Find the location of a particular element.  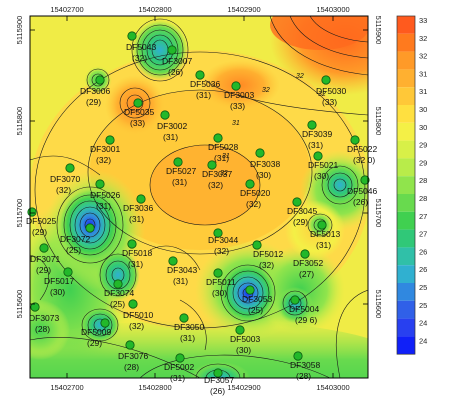

well-id-label: DF5036 is located at coordinates (205, 84).